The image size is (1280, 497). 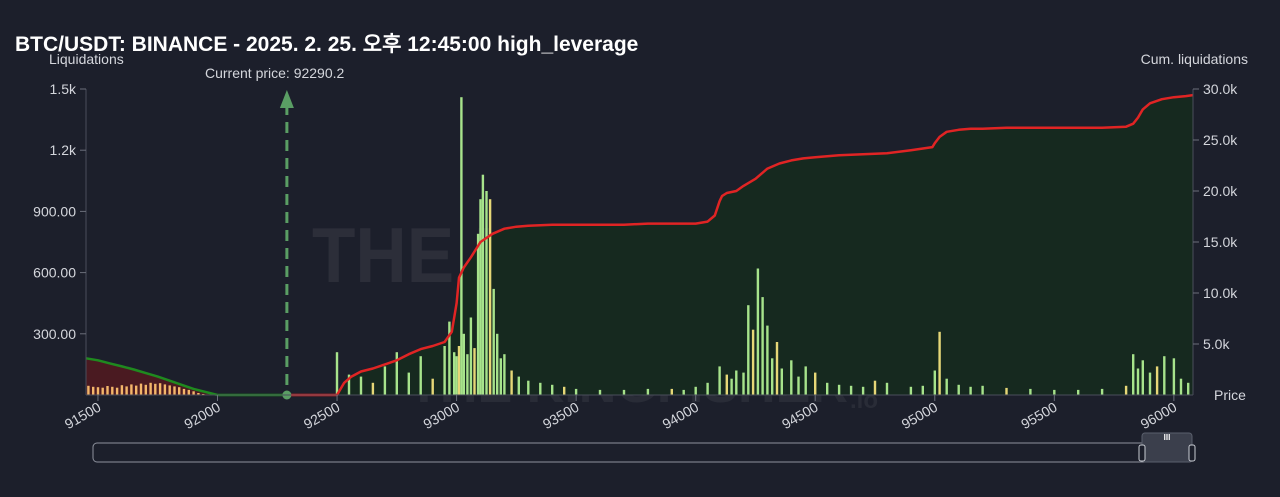 I want to click on short-bars-layer, so click(x=146, y=388).